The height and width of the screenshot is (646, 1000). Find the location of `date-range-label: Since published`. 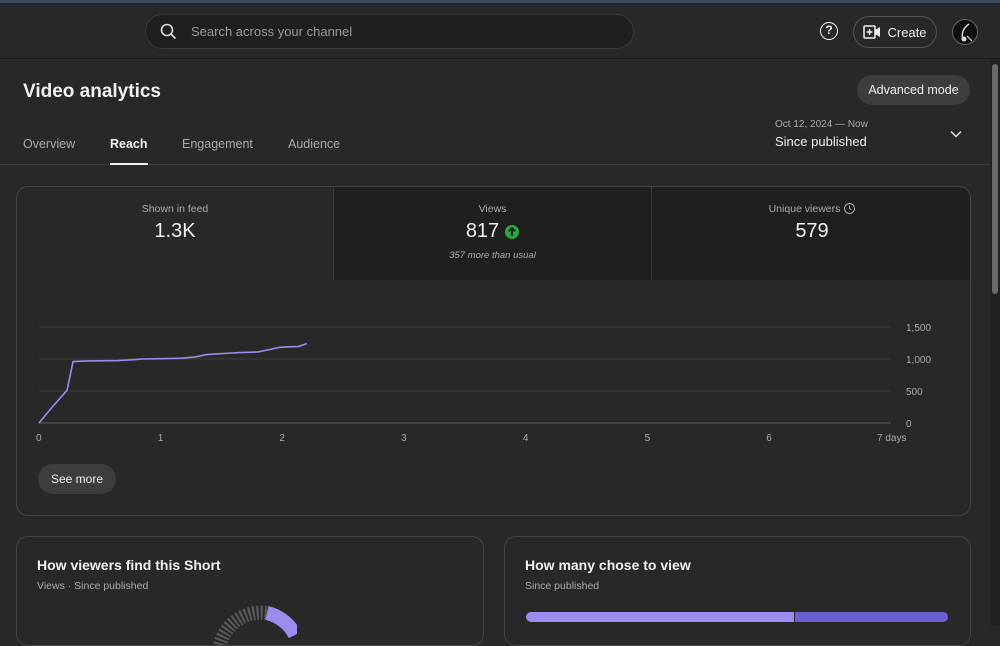

date-range-label: Since published is located at coordinates (821, 141).